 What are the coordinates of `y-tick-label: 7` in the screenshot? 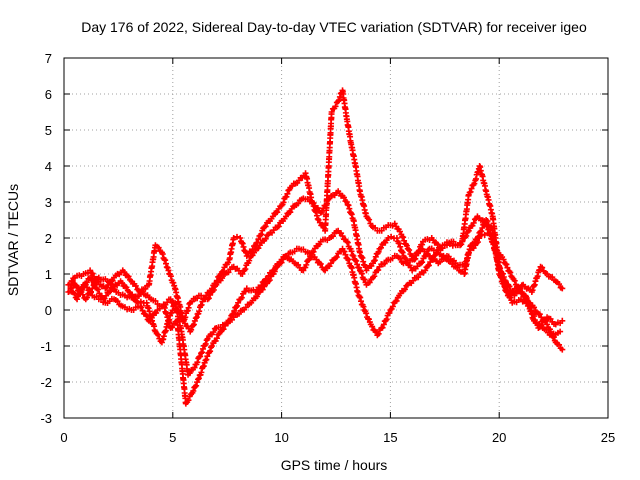 It's located at (48, 58).